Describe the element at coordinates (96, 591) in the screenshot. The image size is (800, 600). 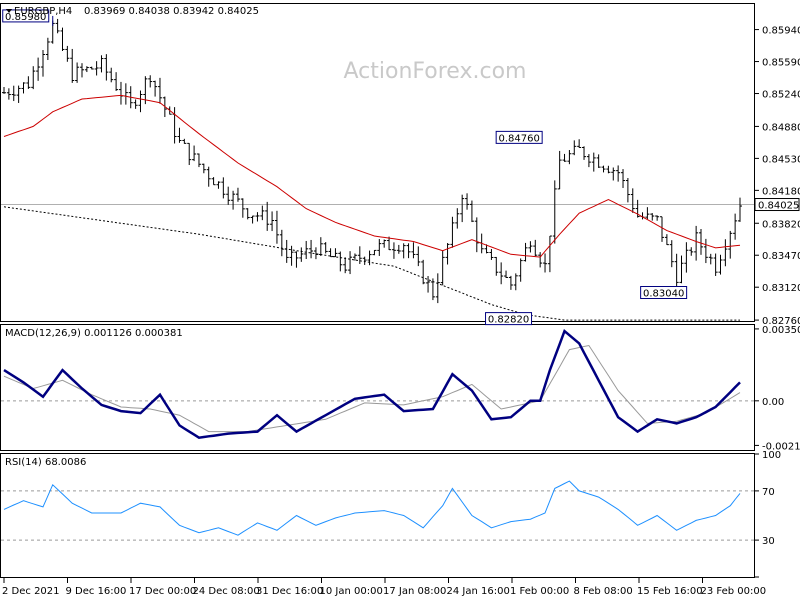
I see `x-tick-label: 9 Dec 16:00` at that location.